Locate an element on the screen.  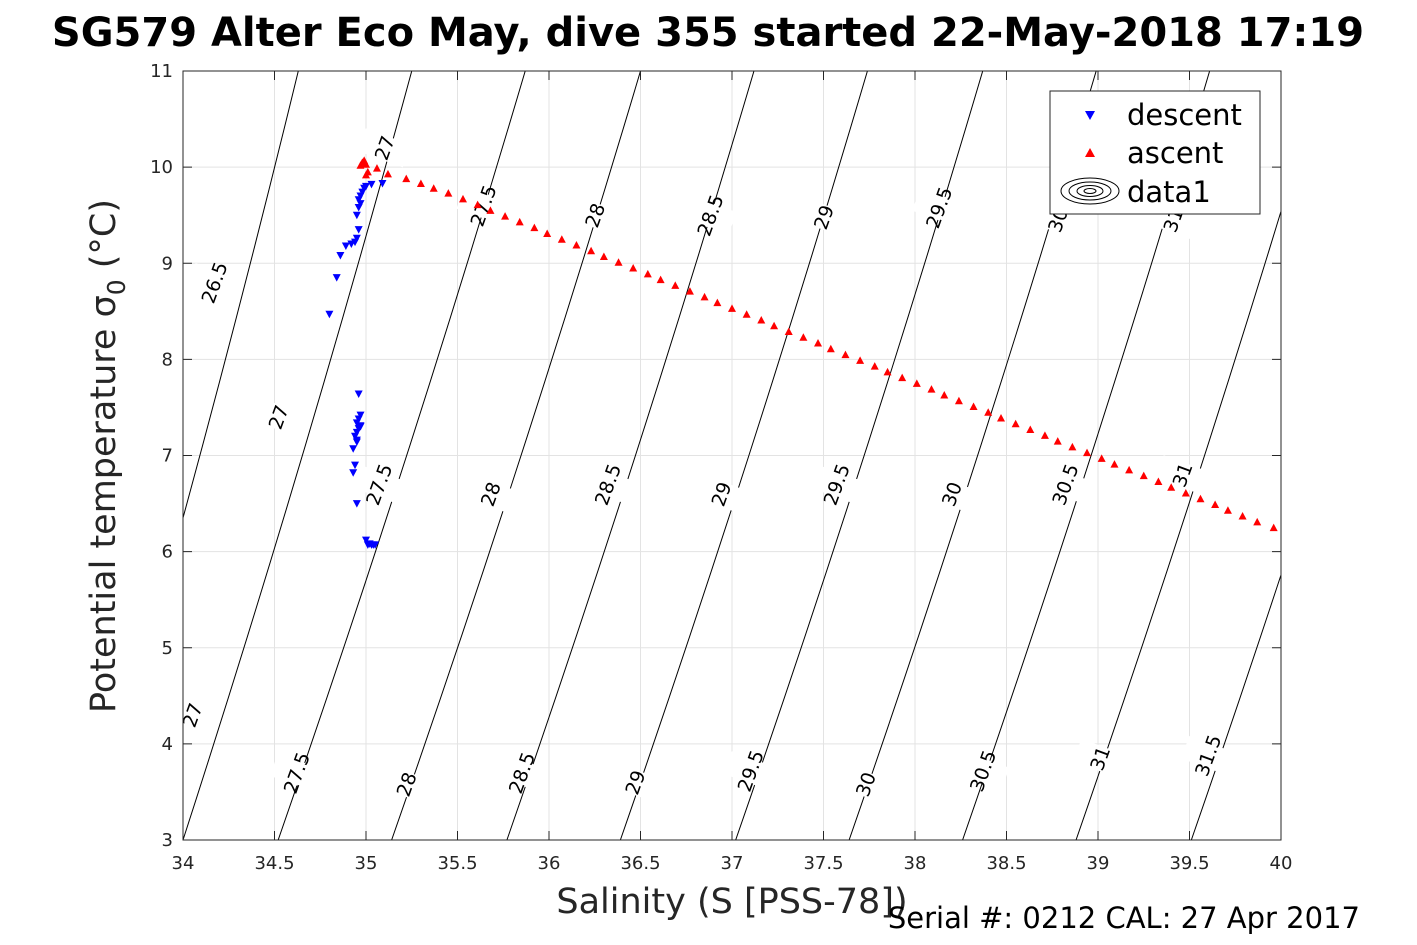
x-tick-label: 37 is located at coordinates (732, 863).